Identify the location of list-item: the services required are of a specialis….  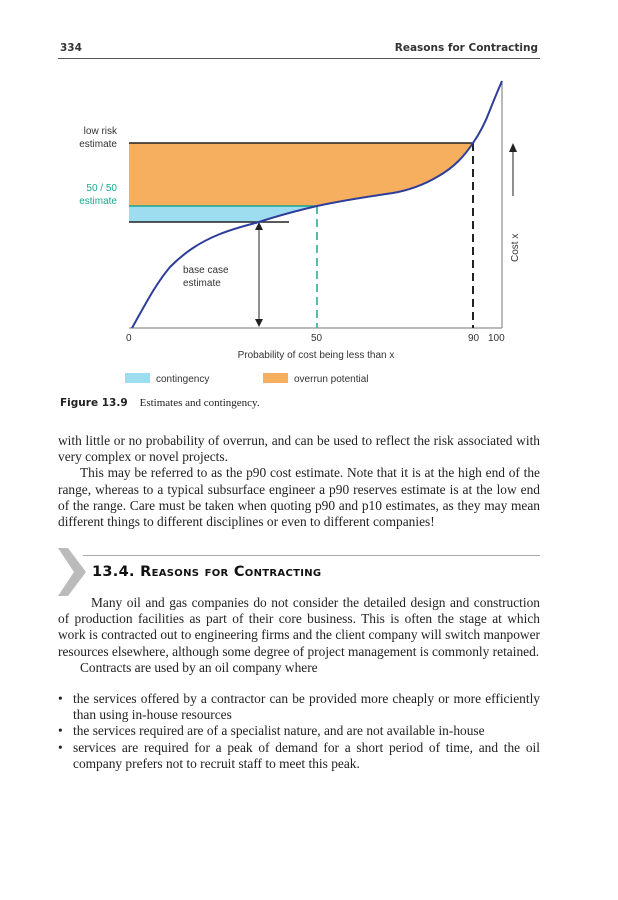
(299, 731).